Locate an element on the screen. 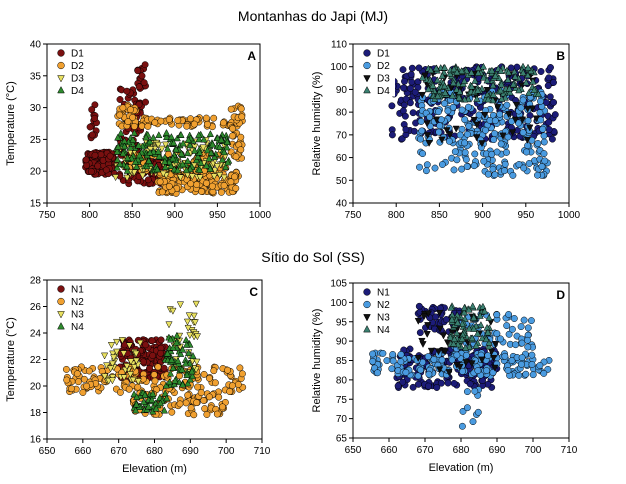 The height and width of the screenshot is (484, 626). x-tick-label: 660 is located at coordinates (82, 451).